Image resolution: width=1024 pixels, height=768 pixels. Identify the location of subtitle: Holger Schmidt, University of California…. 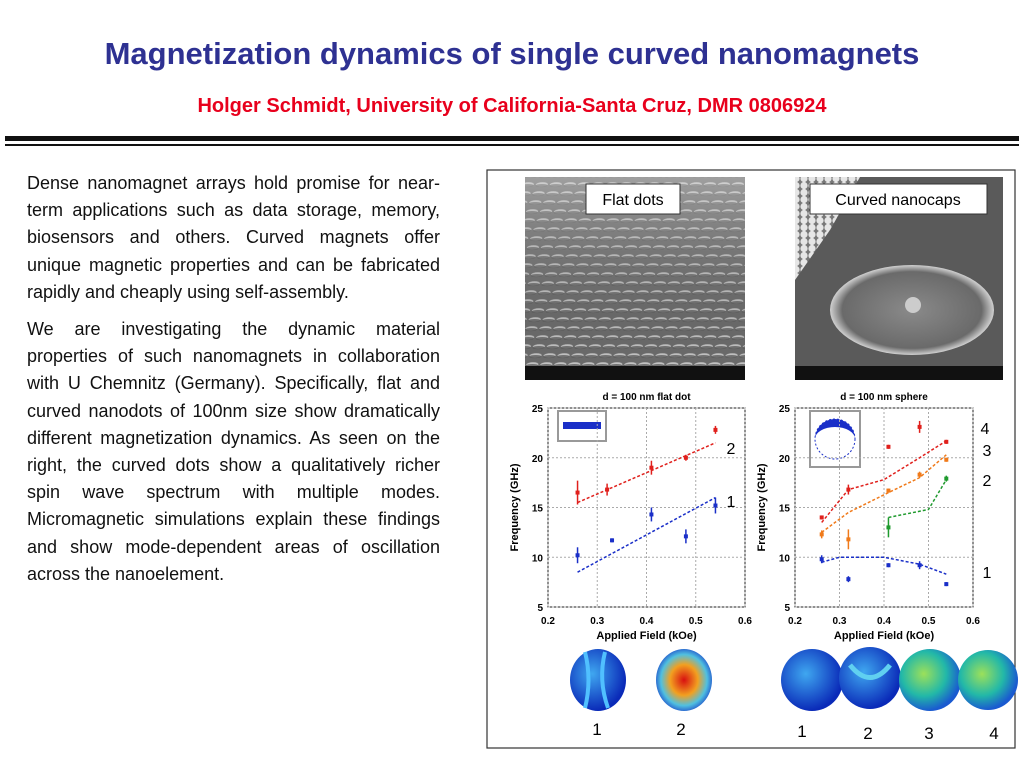
(512, 106).